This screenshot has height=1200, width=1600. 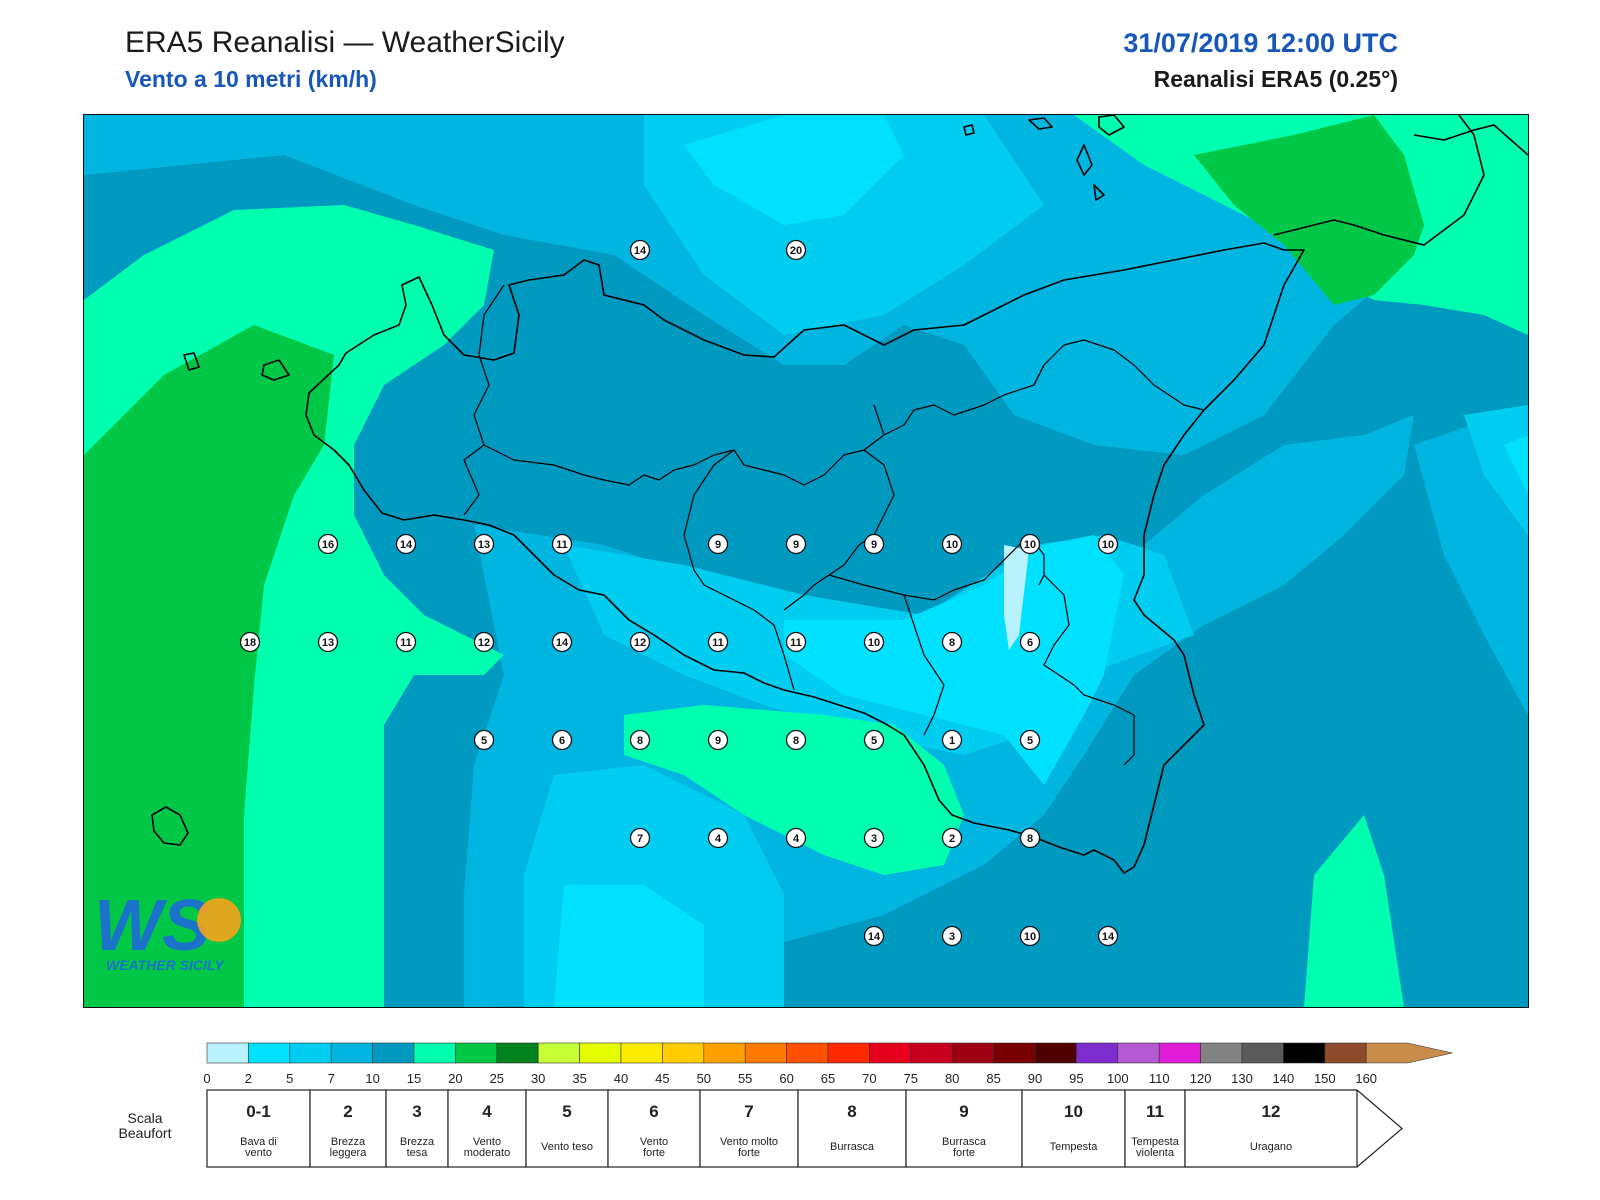 What do you see at coordinates (248, 1078) in the screenshot?
I see `colorbar-tick-label: 2` at bounding box center [248, 1078].